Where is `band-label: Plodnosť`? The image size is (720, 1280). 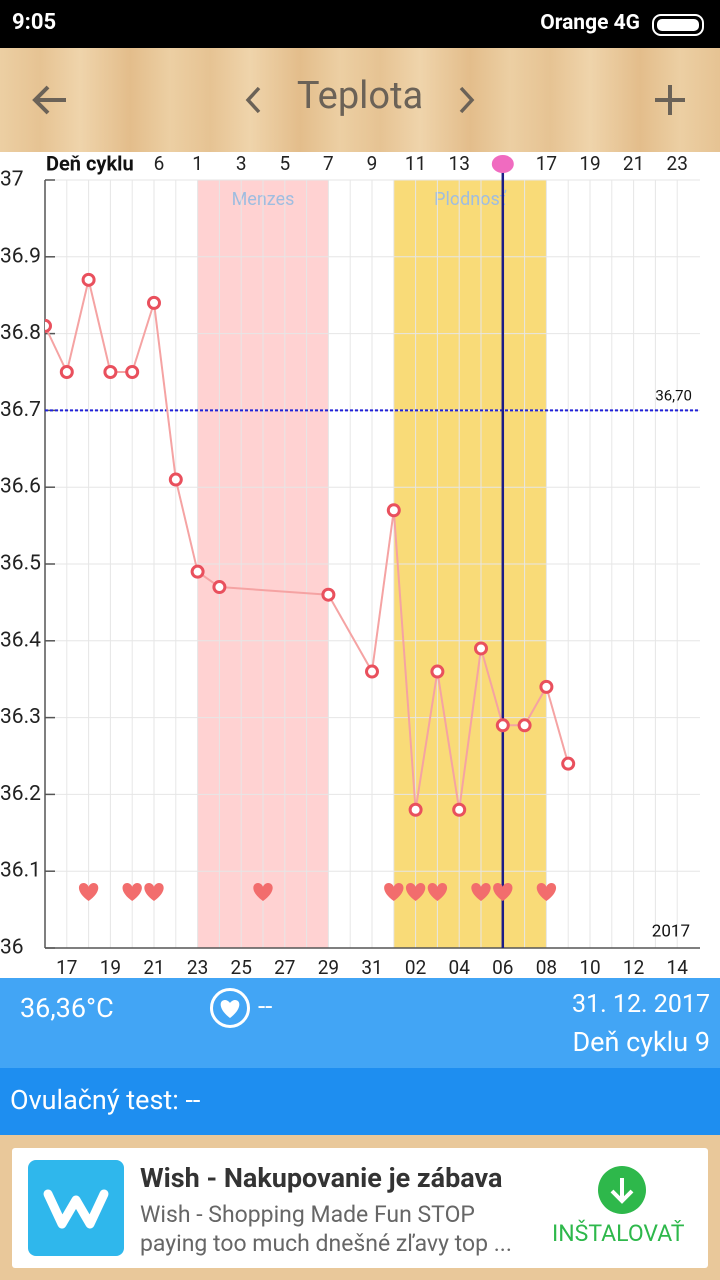 band-label: Plodnosť is located at coordinates (470, 199).